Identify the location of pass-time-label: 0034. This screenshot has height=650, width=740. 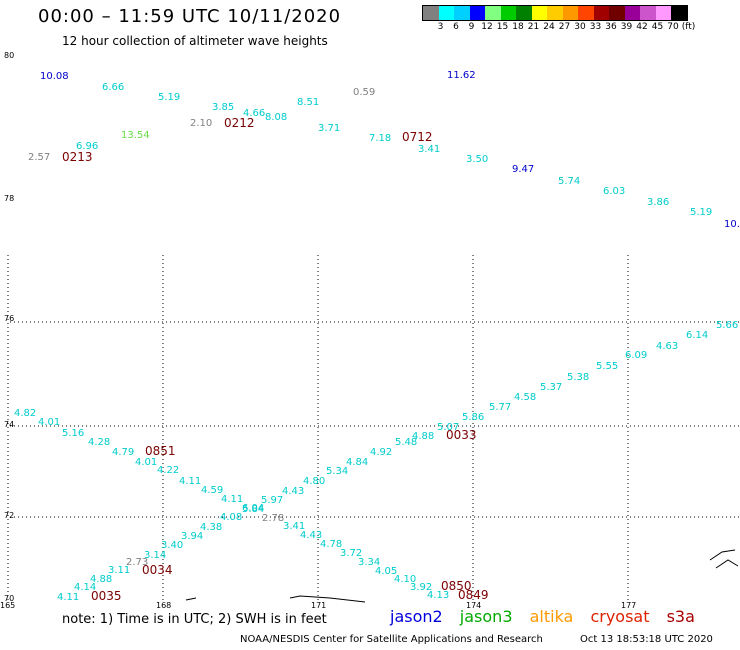
(157, 570).